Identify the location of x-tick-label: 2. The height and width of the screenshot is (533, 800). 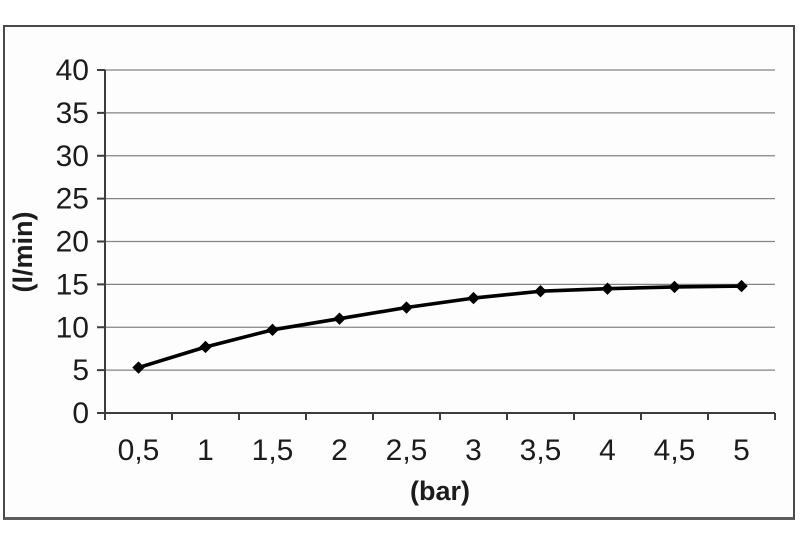
(339, 450).